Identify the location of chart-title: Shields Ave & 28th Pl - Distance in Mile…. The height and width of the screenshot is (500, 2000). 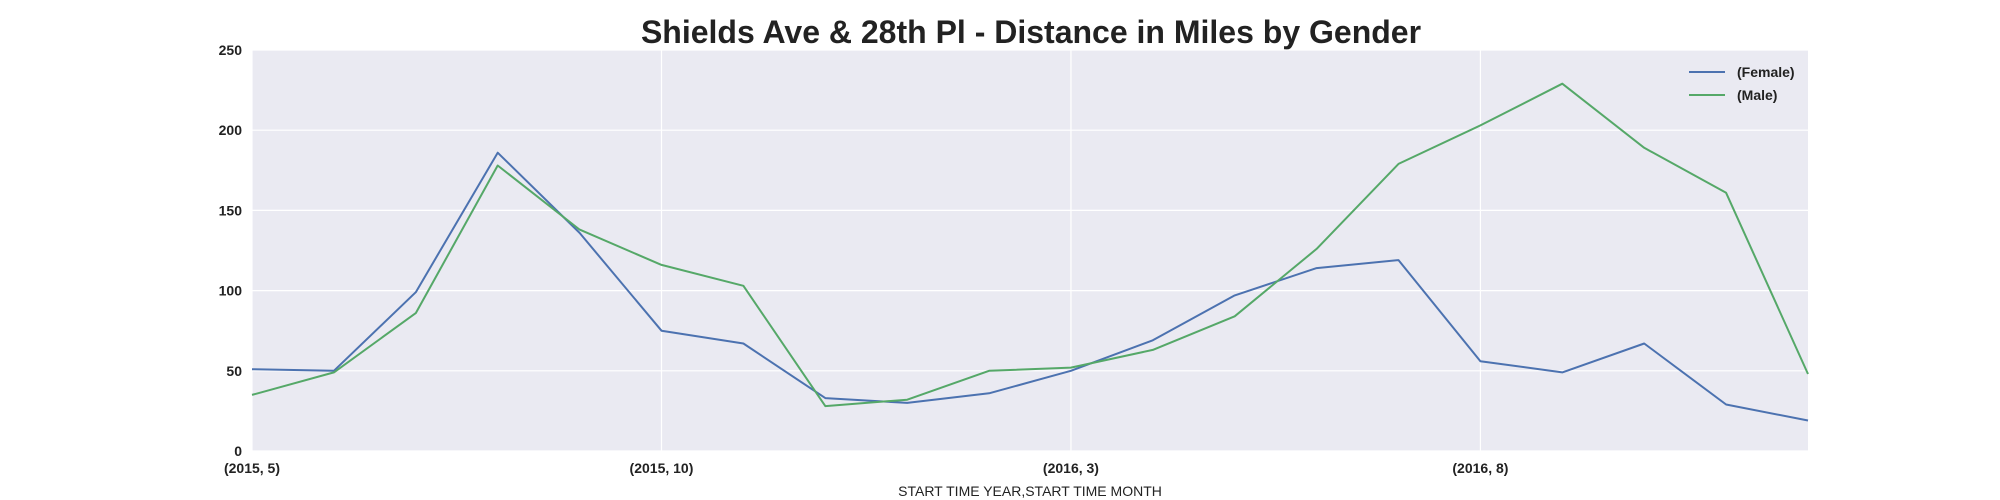
(1031, 32).